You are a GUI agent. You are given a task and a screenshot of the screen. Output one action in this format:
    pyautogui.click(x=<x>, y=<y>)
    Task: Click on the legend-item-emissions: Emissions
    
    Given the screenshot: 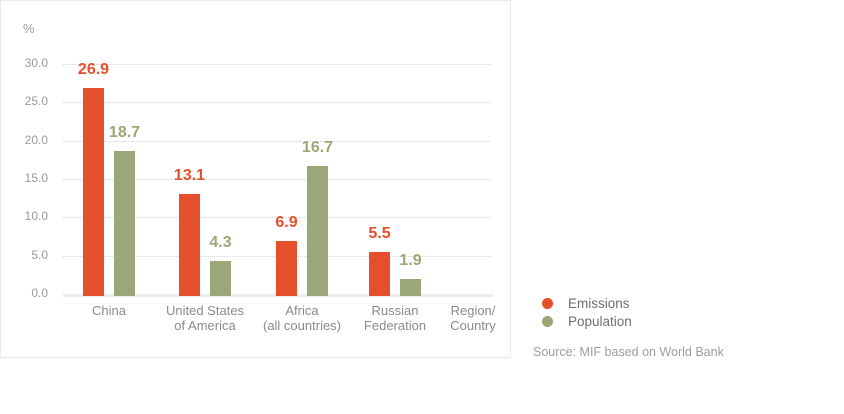 What is the action you would take?
    pyautogui.click(x=587, y=303)
    